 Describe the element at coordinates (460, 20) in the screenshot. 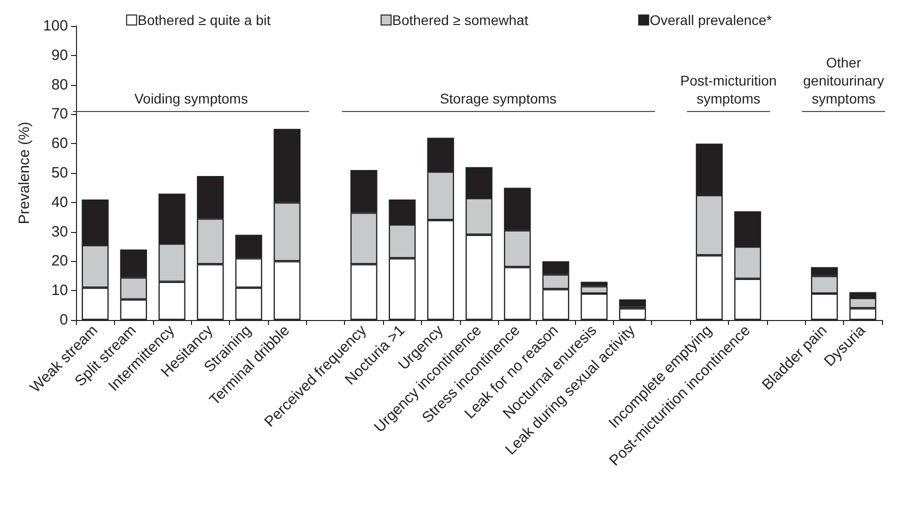

I see `legend-label: Bothered ≥ somewhat` at that location.